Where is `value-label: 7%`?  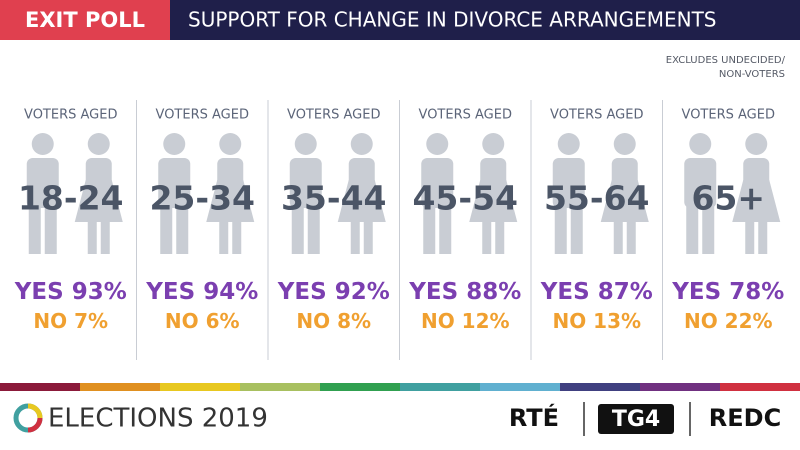
value-label: 7% is located at coordinates (91, 321).